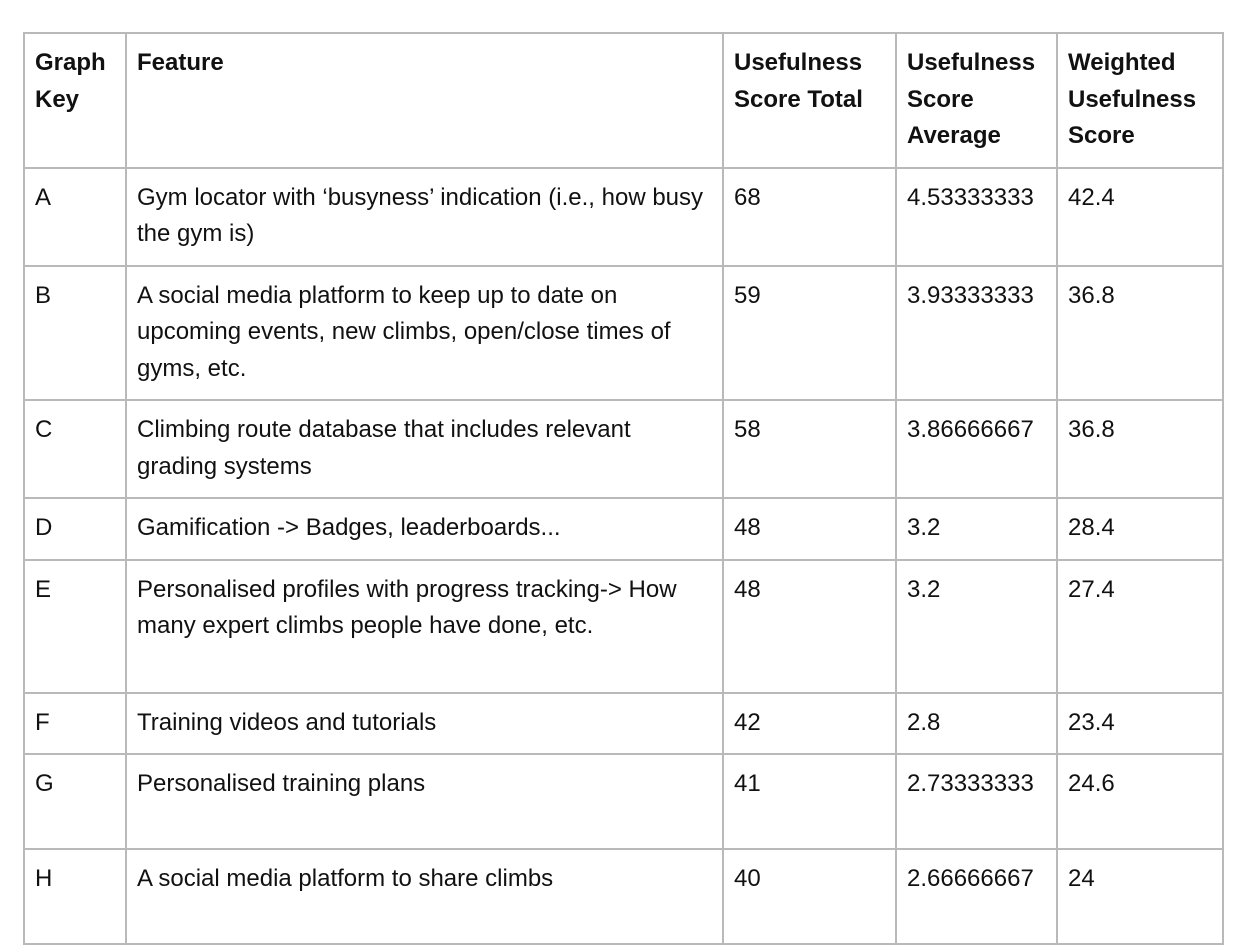  Describe the element at coordinates (75, 100) in the screenshot. I see `header-graph-key: Graph Key` at that location.